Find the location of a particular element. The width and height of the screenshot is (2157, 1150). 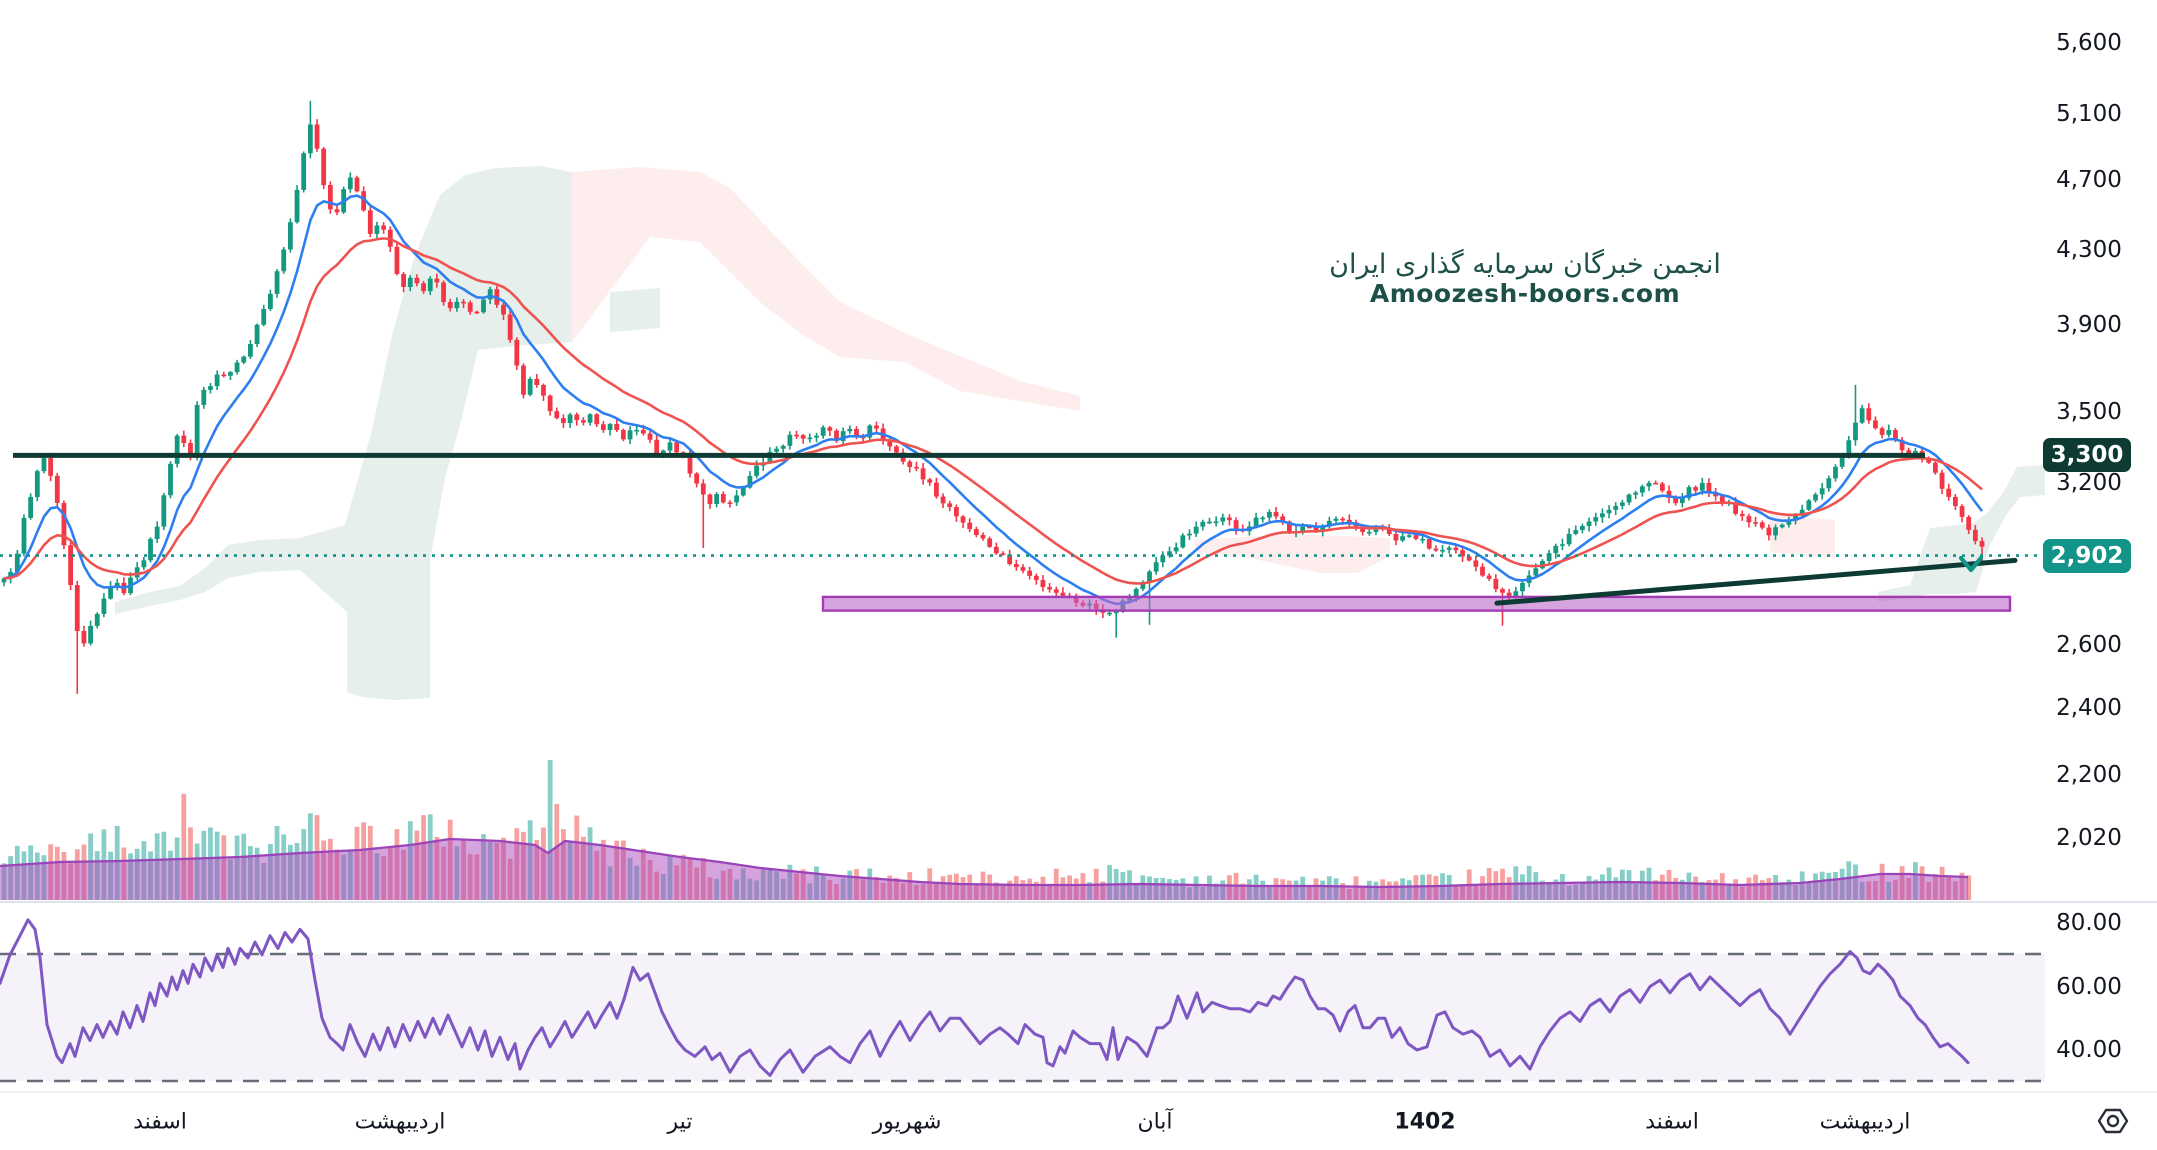

y-axis-tick: 4,300 is located at coordinates (2089, 250).